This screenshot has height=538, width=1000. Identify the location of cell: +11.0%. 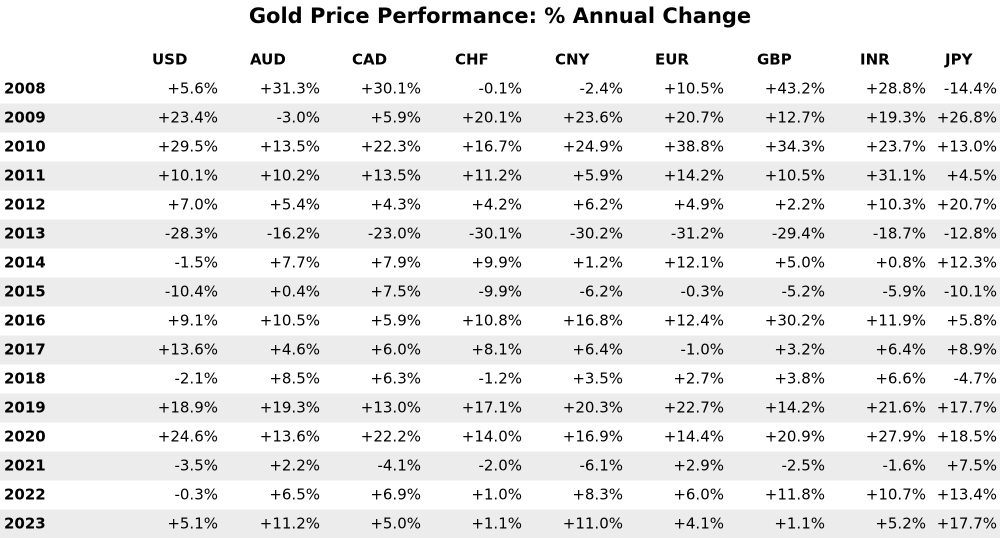
(593, 524).